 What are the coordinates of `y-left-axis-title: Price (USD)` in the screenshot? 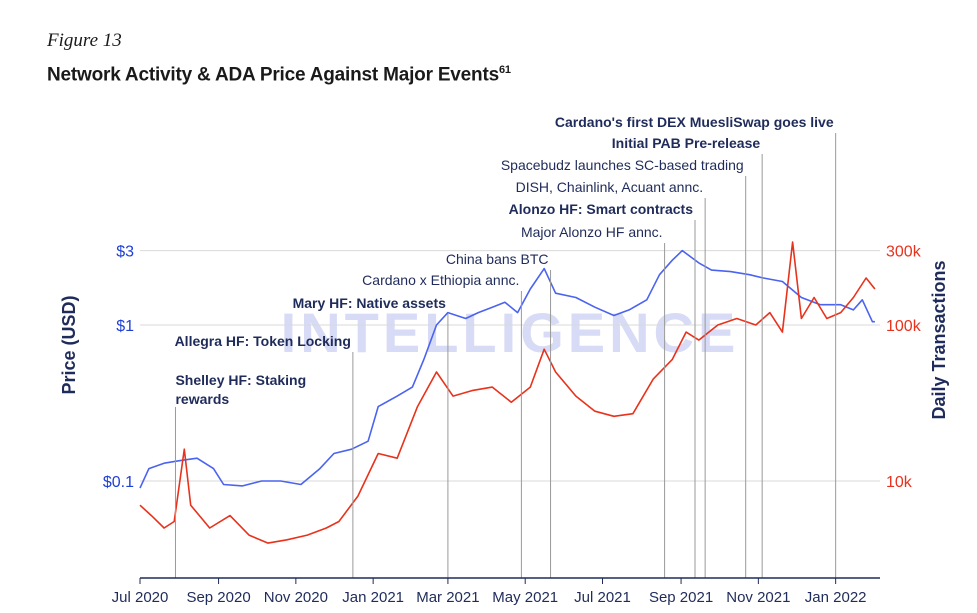 It's located at (69, 344).